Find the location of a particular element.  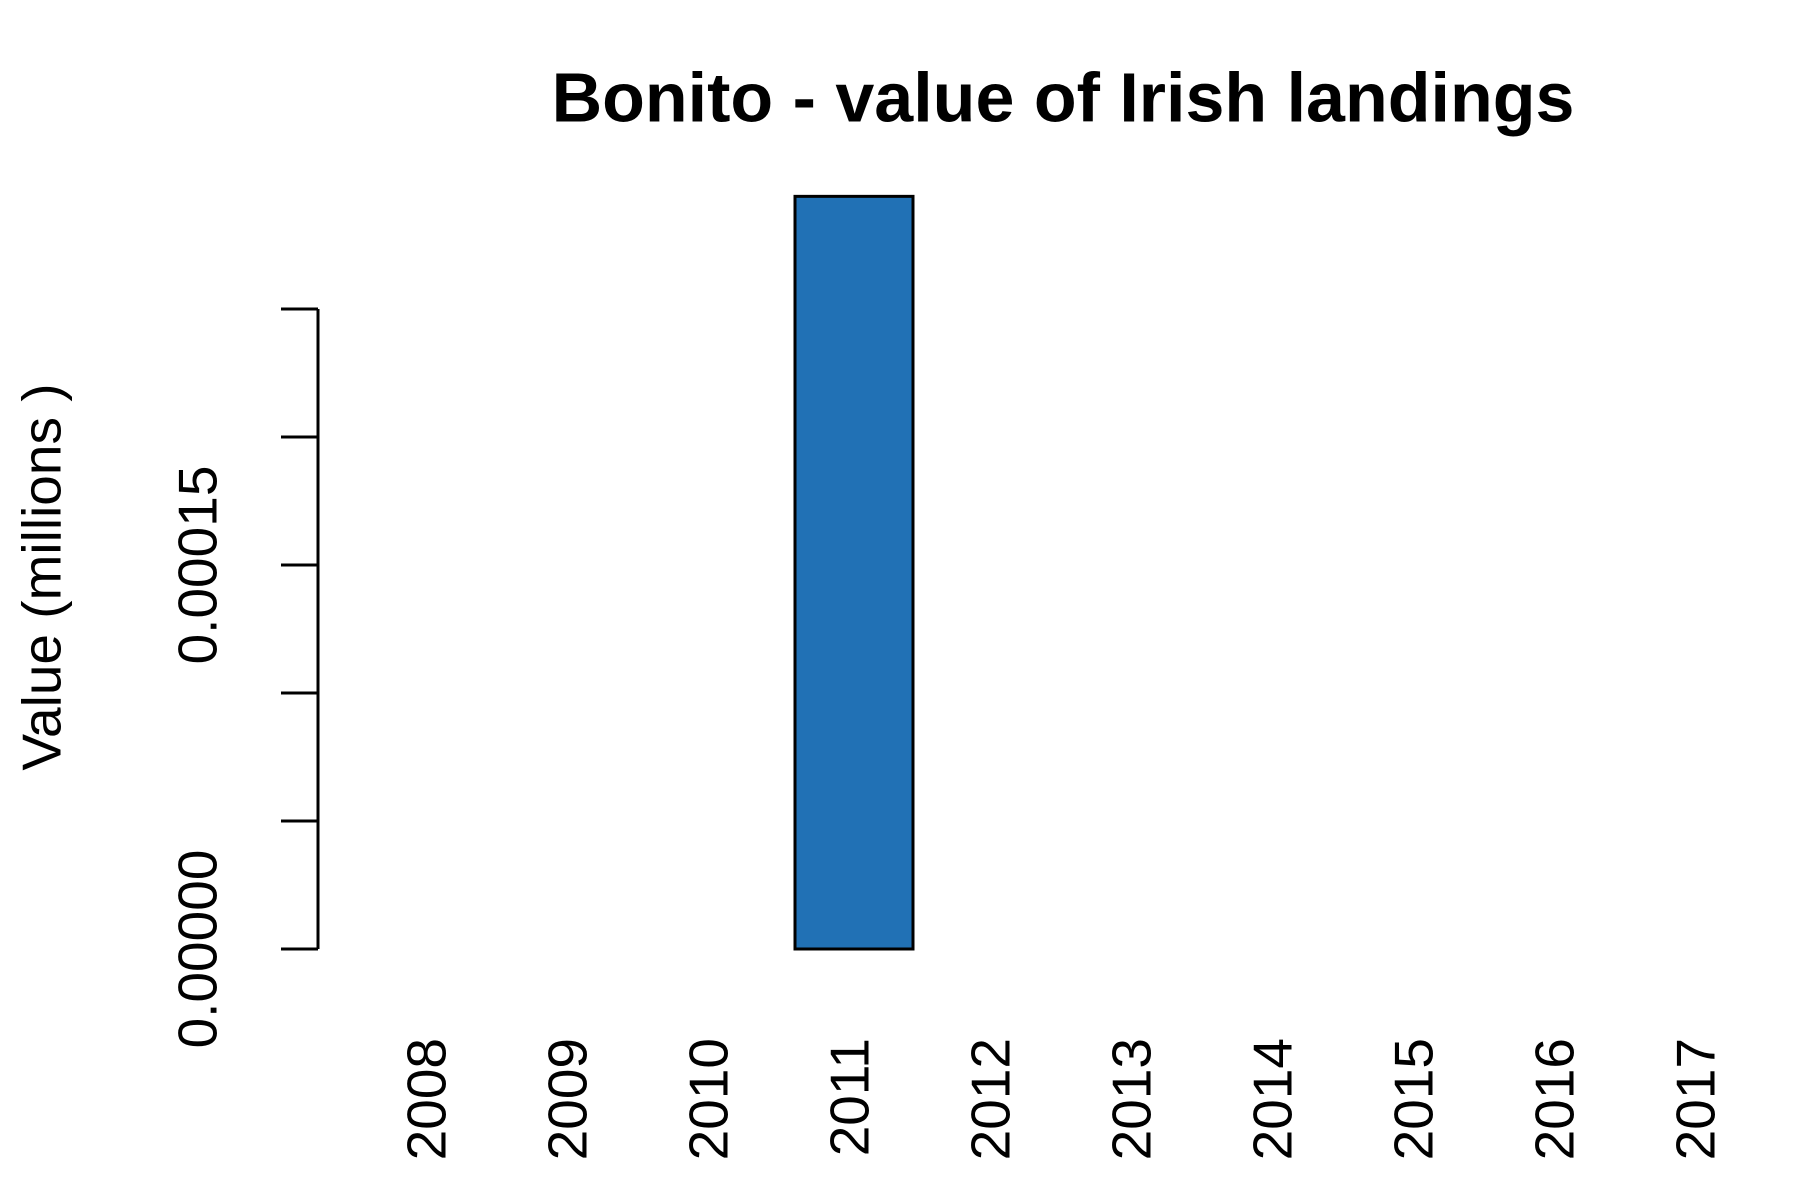

x-tick-label: 2017 is located at coordinates (1696, 1099).